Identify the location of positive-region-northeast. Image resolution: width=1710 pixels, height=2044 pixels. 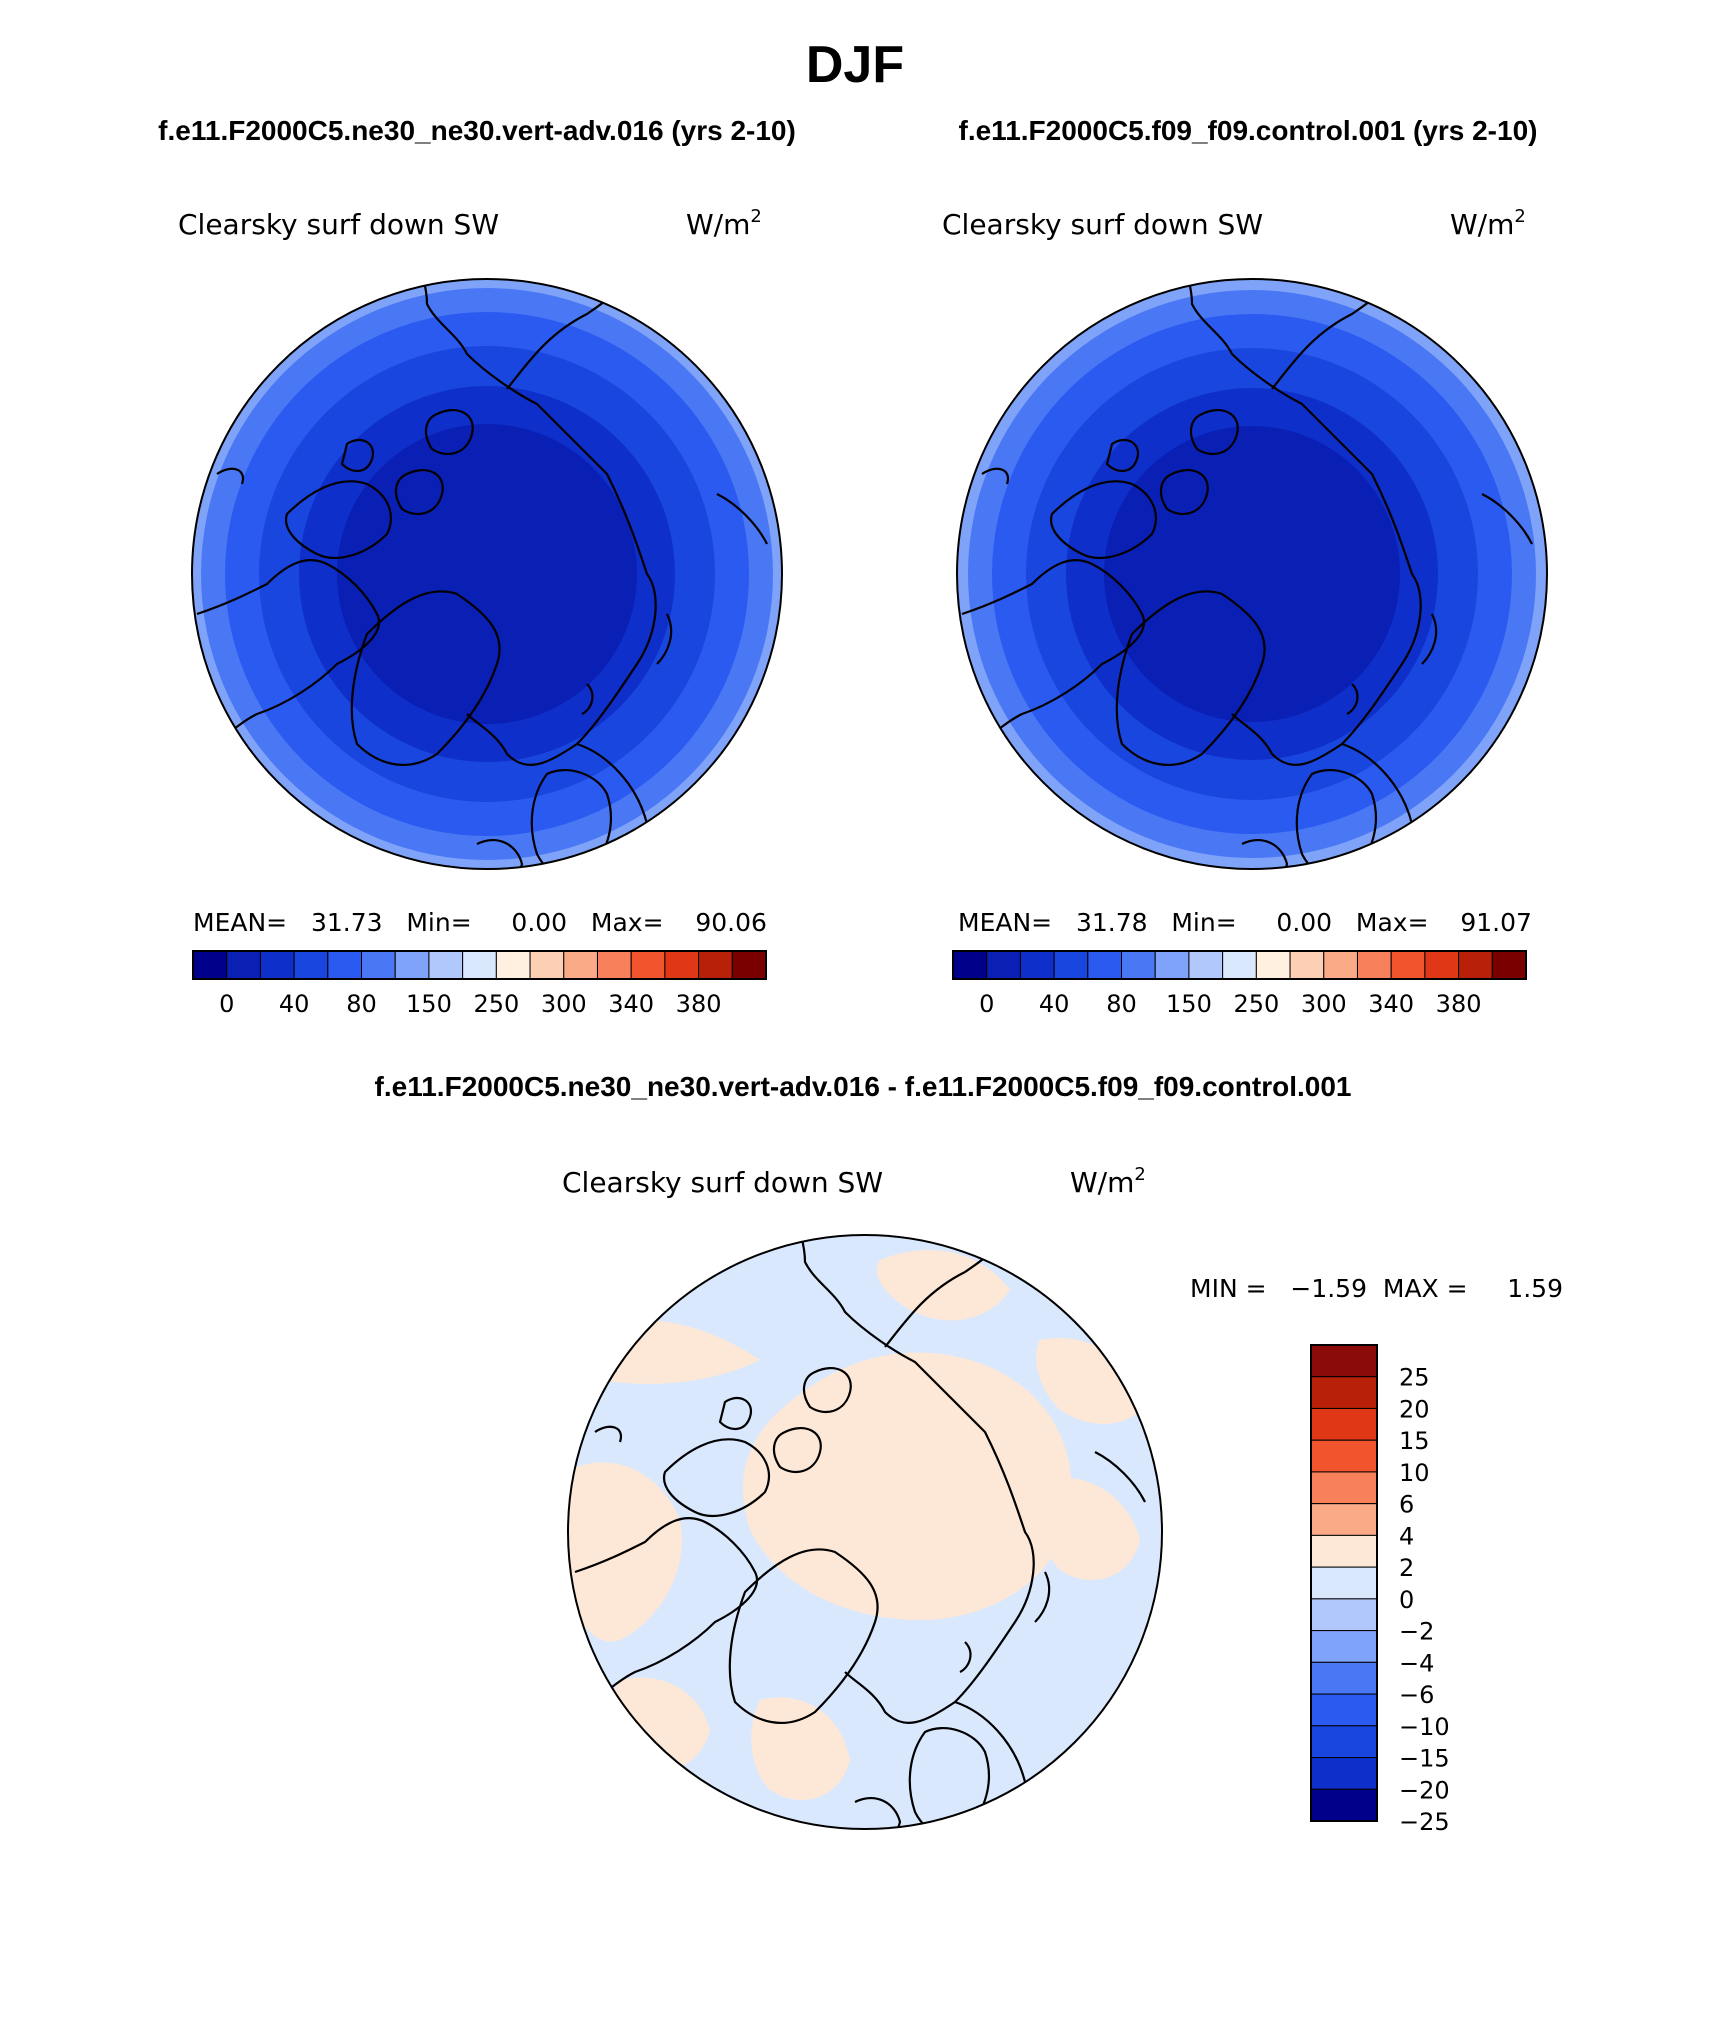
(1093, 1381).